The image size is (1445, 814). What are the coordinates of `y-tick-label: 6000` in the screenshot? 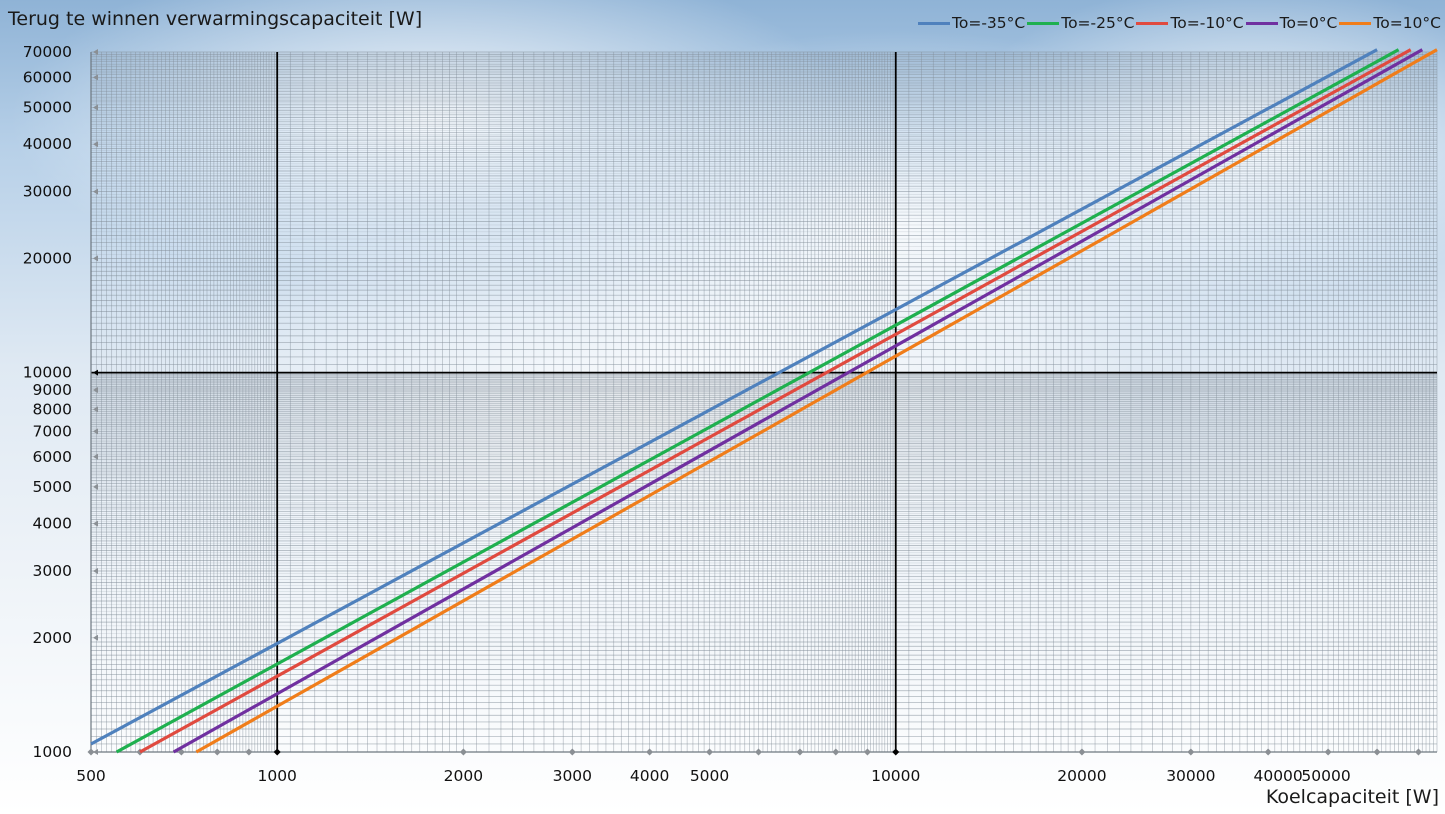 It's located at (52, 457).